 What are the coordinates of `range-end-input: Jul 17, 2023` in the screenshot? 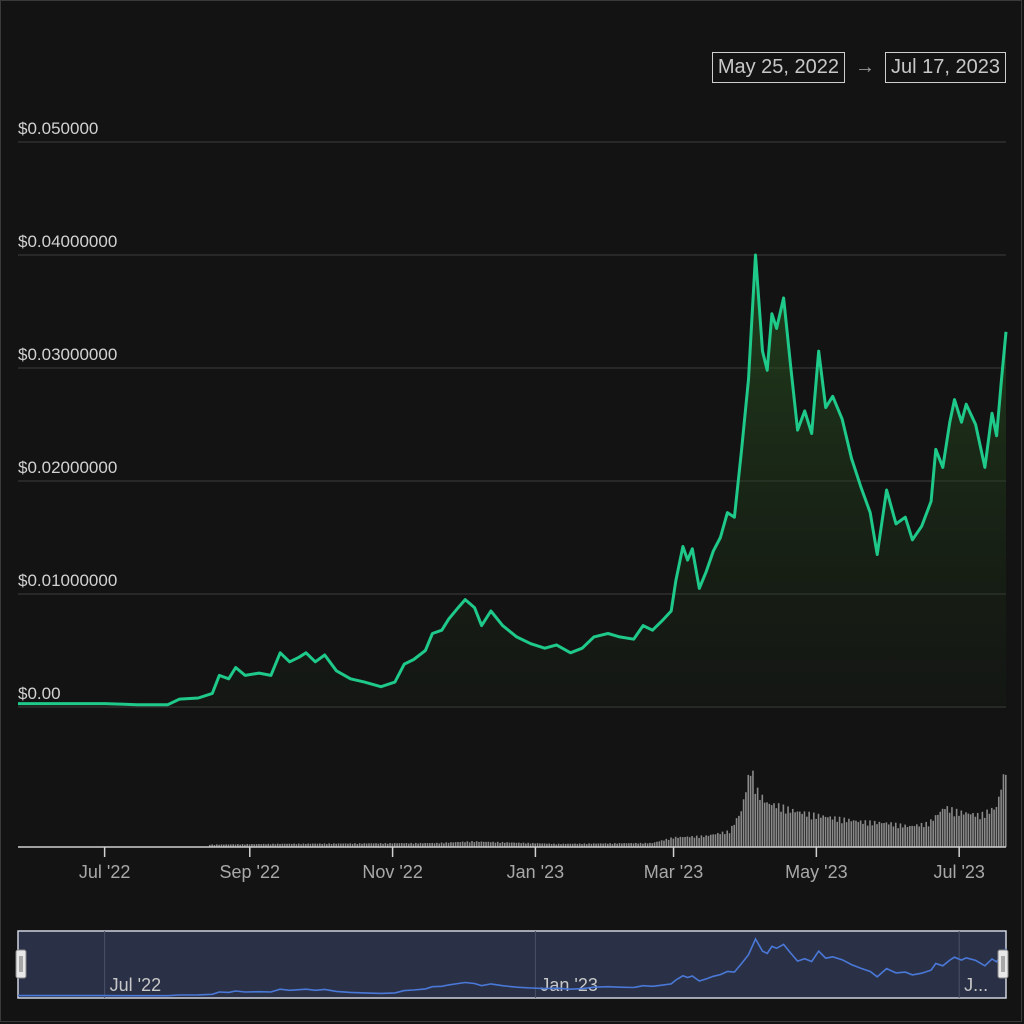 It's located at (945, 67).